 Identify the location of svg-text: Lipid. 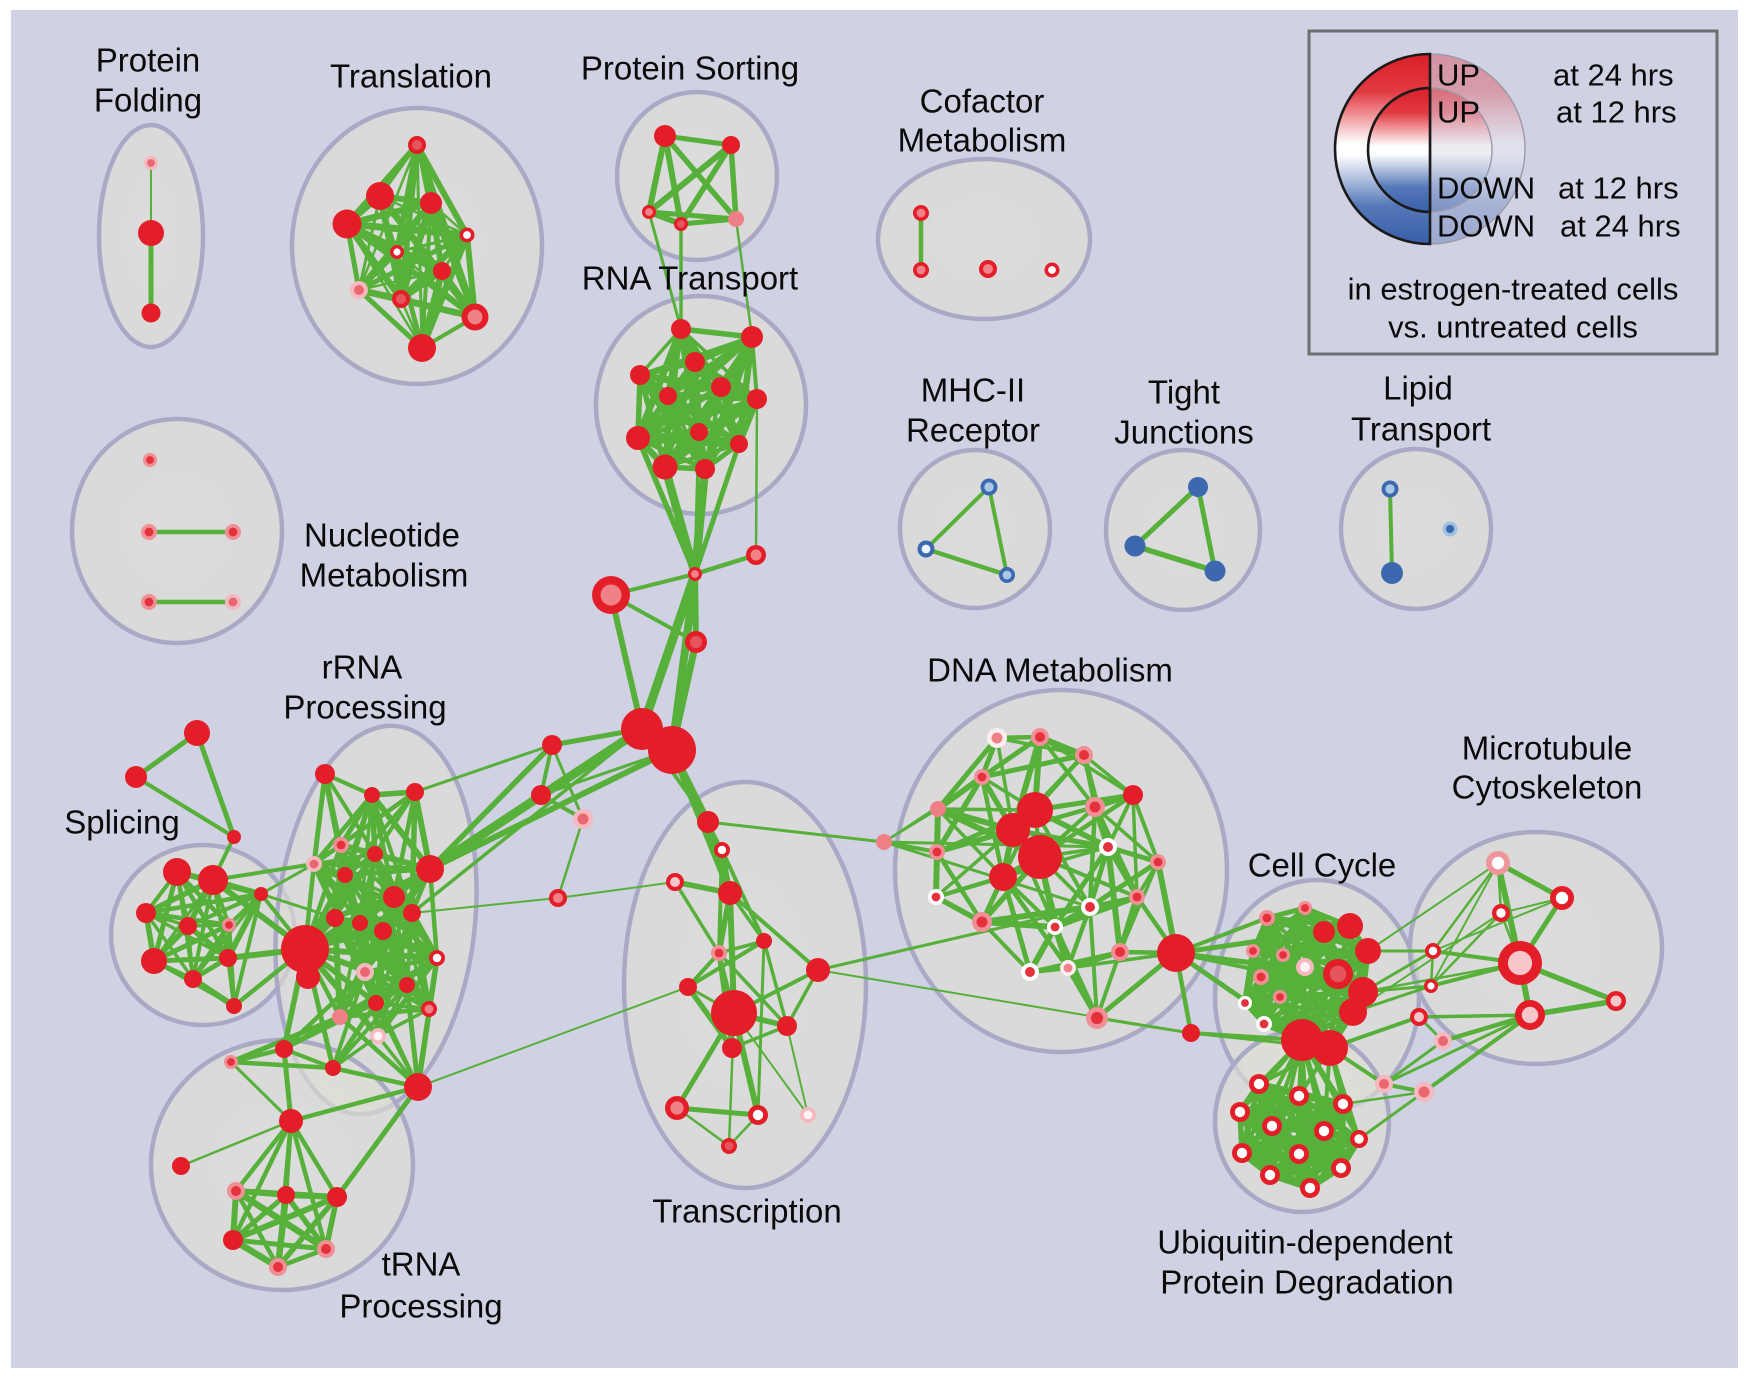
(1418, 388).